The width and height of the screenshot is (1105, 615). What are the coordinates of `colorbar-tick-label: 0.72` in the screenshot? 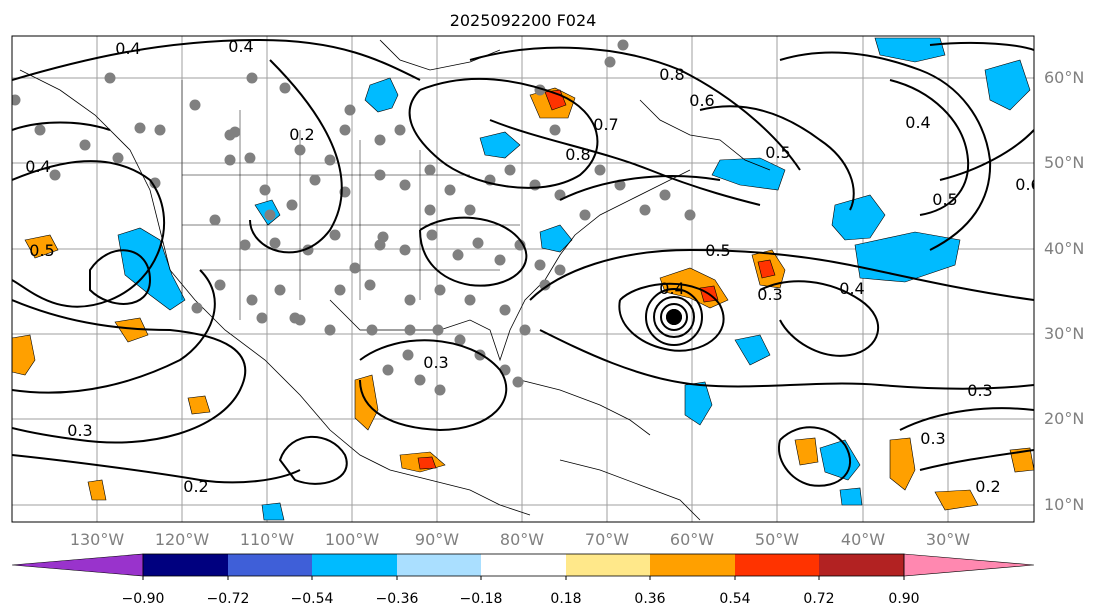 It's located at (818, 599).